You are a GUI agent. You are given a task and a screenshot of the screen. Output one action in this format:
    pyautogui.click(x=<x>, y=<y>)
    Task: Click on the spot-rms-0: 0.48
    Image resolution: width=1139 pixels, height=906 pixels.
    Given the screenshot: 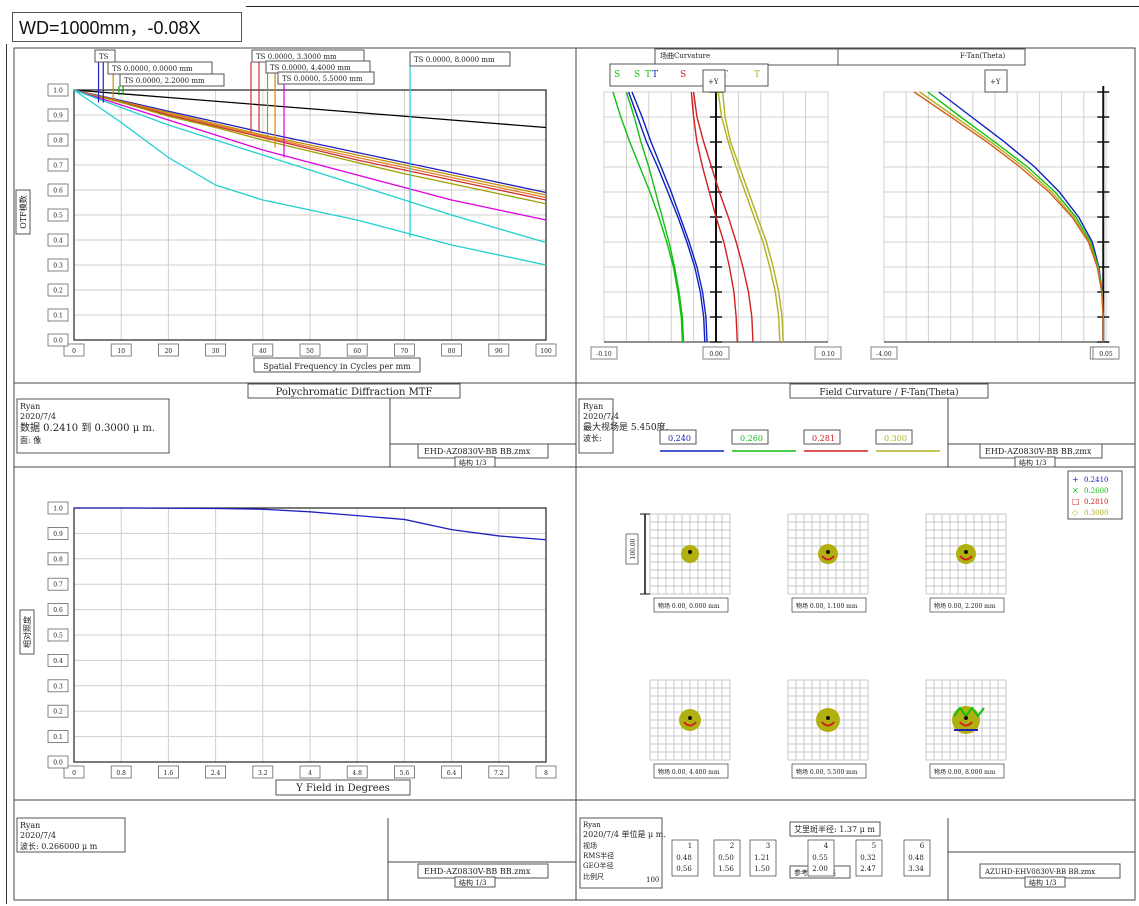 What is the action you would take?
    pyautogui.click(x=684, y=858)
    